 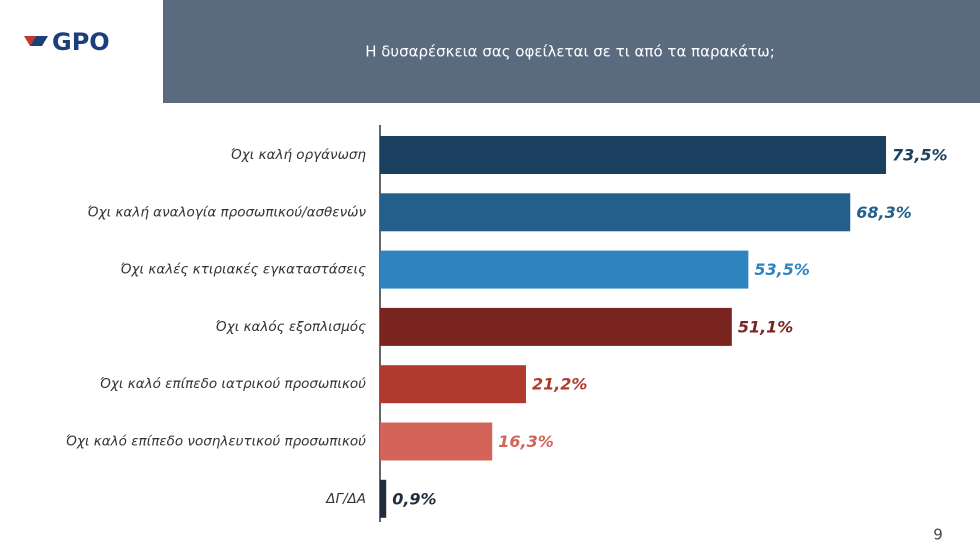 I want to click on logo-mark, so click(x=36, y=41).